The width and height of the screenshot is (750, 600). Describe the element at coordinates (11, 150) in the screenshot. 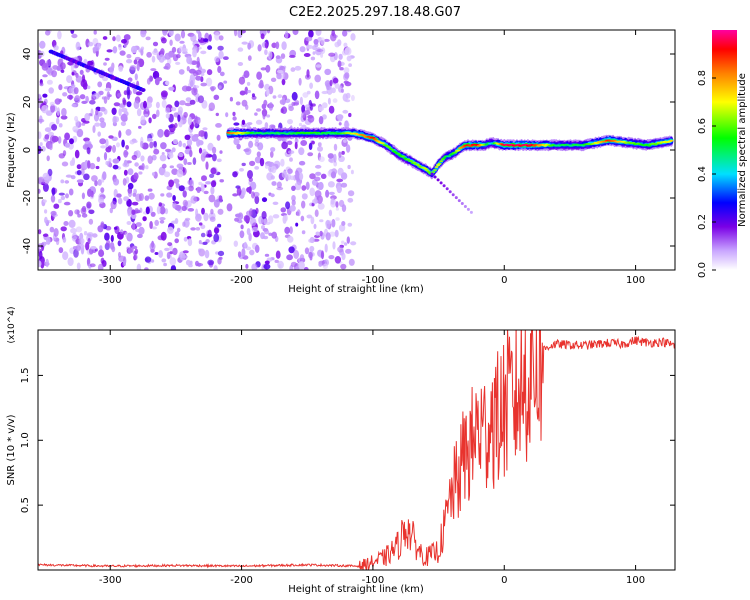

I see `spectrogram-y-label: Frequency (Hz)` at that location.